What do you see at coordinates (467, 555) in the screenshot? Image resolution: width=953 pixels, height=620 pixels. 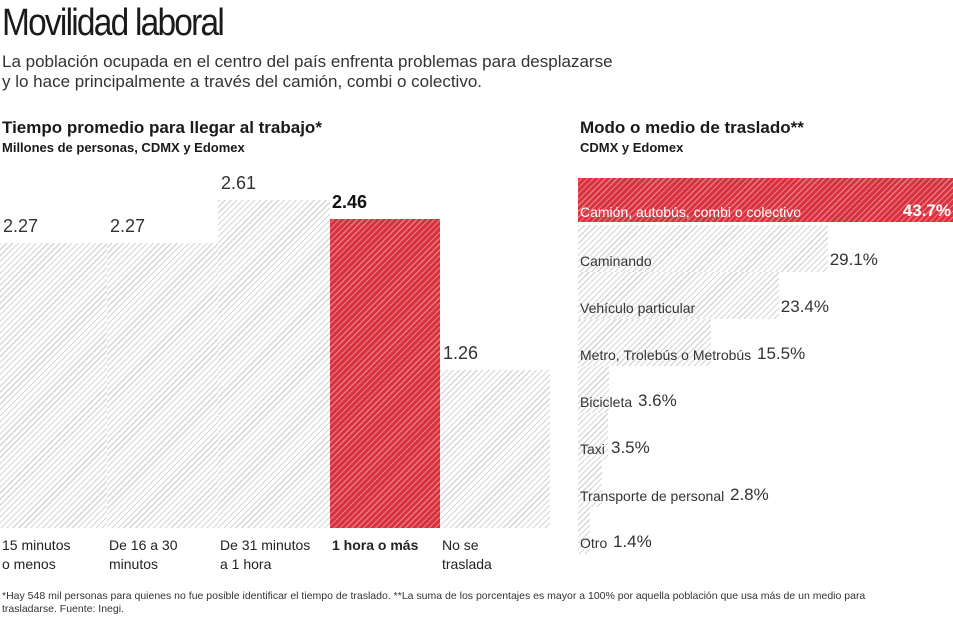 I see `category-label: No se traslada` at bounding box center [467, 555].